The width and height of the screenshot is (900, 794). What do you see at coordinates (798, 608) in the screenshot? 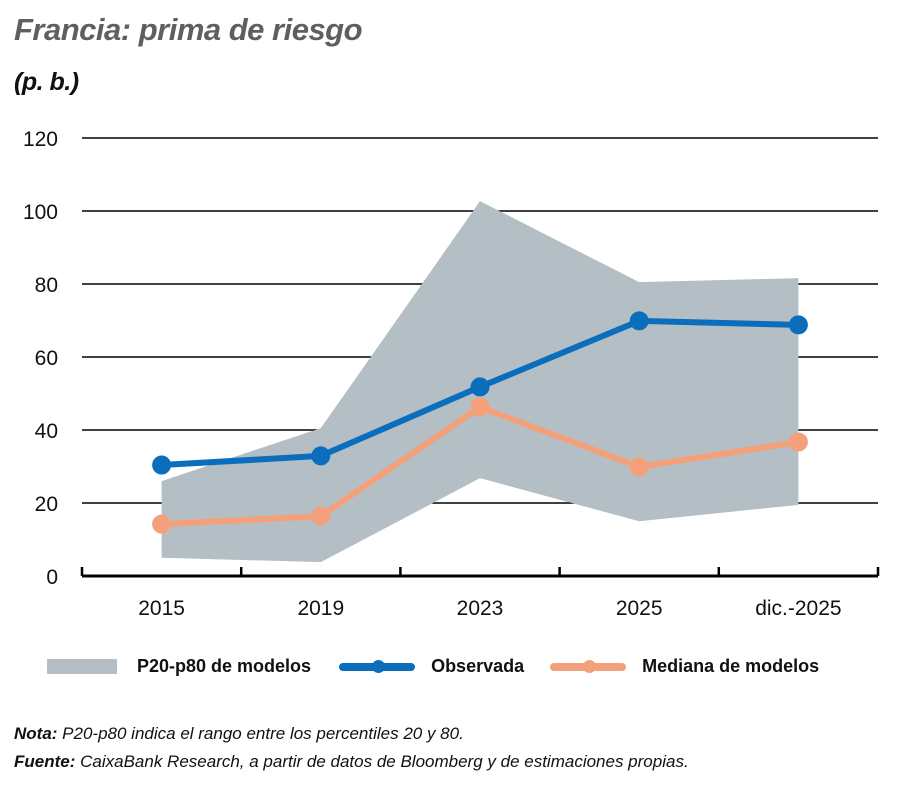
I see `x-tick-label: dic.-2025` at bounding box center [798, 608].